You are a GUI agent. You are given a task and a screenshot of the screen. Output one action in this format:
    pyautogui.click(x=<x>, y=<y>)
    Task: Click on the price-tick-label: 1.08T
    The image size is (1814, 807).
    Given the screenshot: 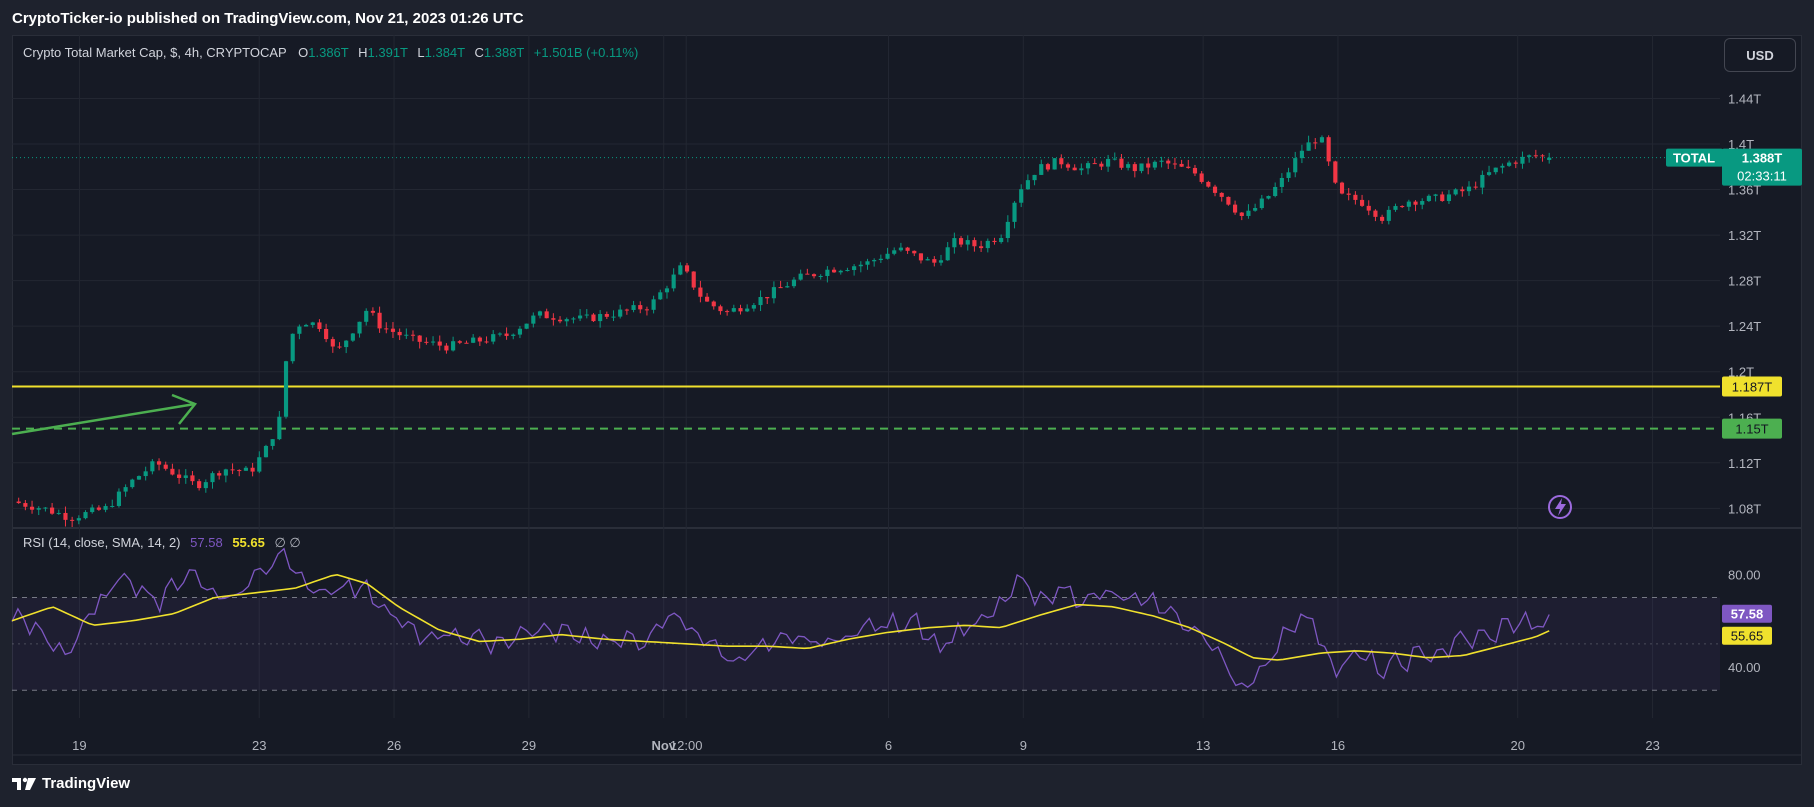 What is the action you would take?
    pyautogui.click(x=1744, y=508)
    